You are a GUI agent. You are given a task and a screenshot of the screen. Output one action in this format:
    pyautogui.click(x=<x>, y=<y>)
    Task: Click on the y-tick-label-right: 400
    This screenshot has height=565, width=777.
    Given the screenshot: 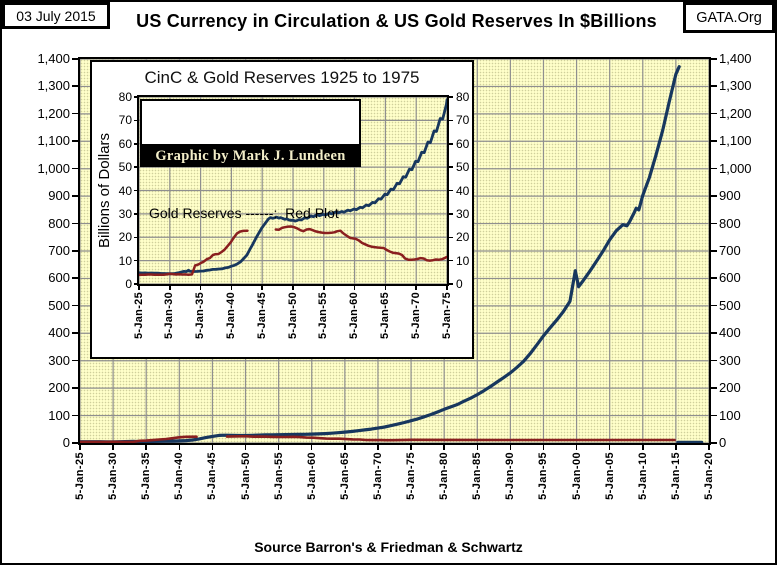 What is the action you would take?
    pyautogui.click(x=730, y=333)
    